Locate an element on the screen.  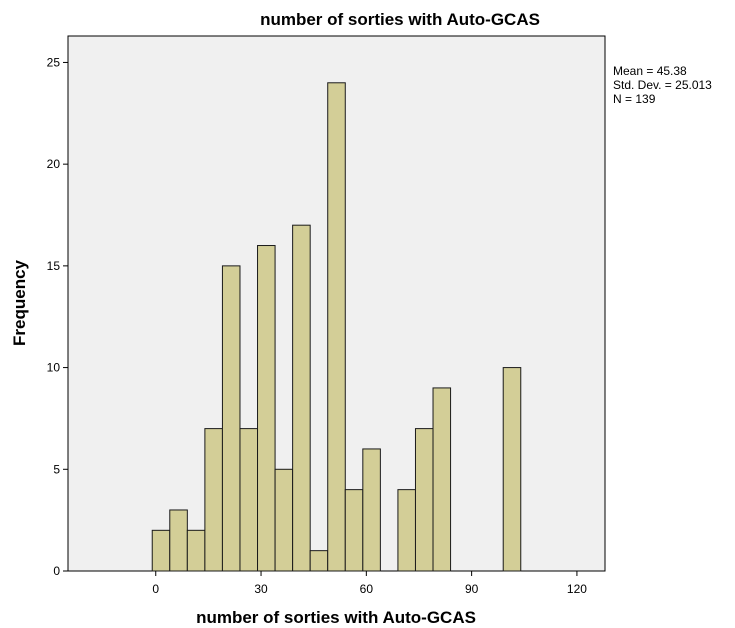
y-tick-label: 20 is located at coordinates (54, 164).